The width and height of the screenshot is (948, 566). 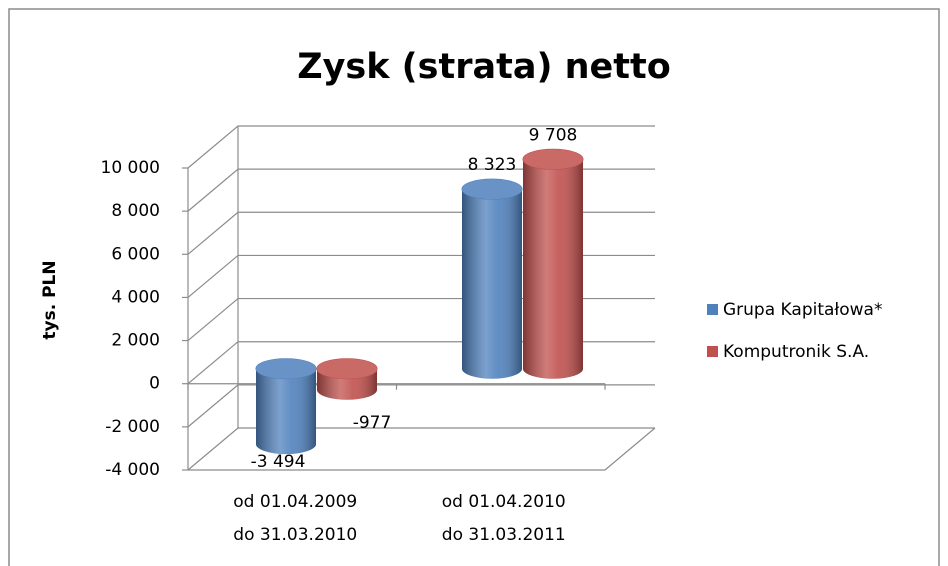 What do you see at coordinates (135, 254) in the screenshot?
I see `y-tick-label: 6 000` at bounding box center [135, 254].